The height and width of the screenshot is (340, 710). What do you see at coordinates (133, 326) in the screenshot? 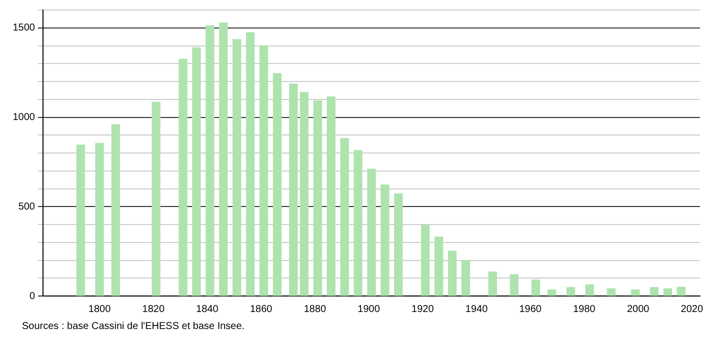
I see `source-note: Sources : base Cassini de l'EHESS et base Insee.` at bounding box center [133, 326].